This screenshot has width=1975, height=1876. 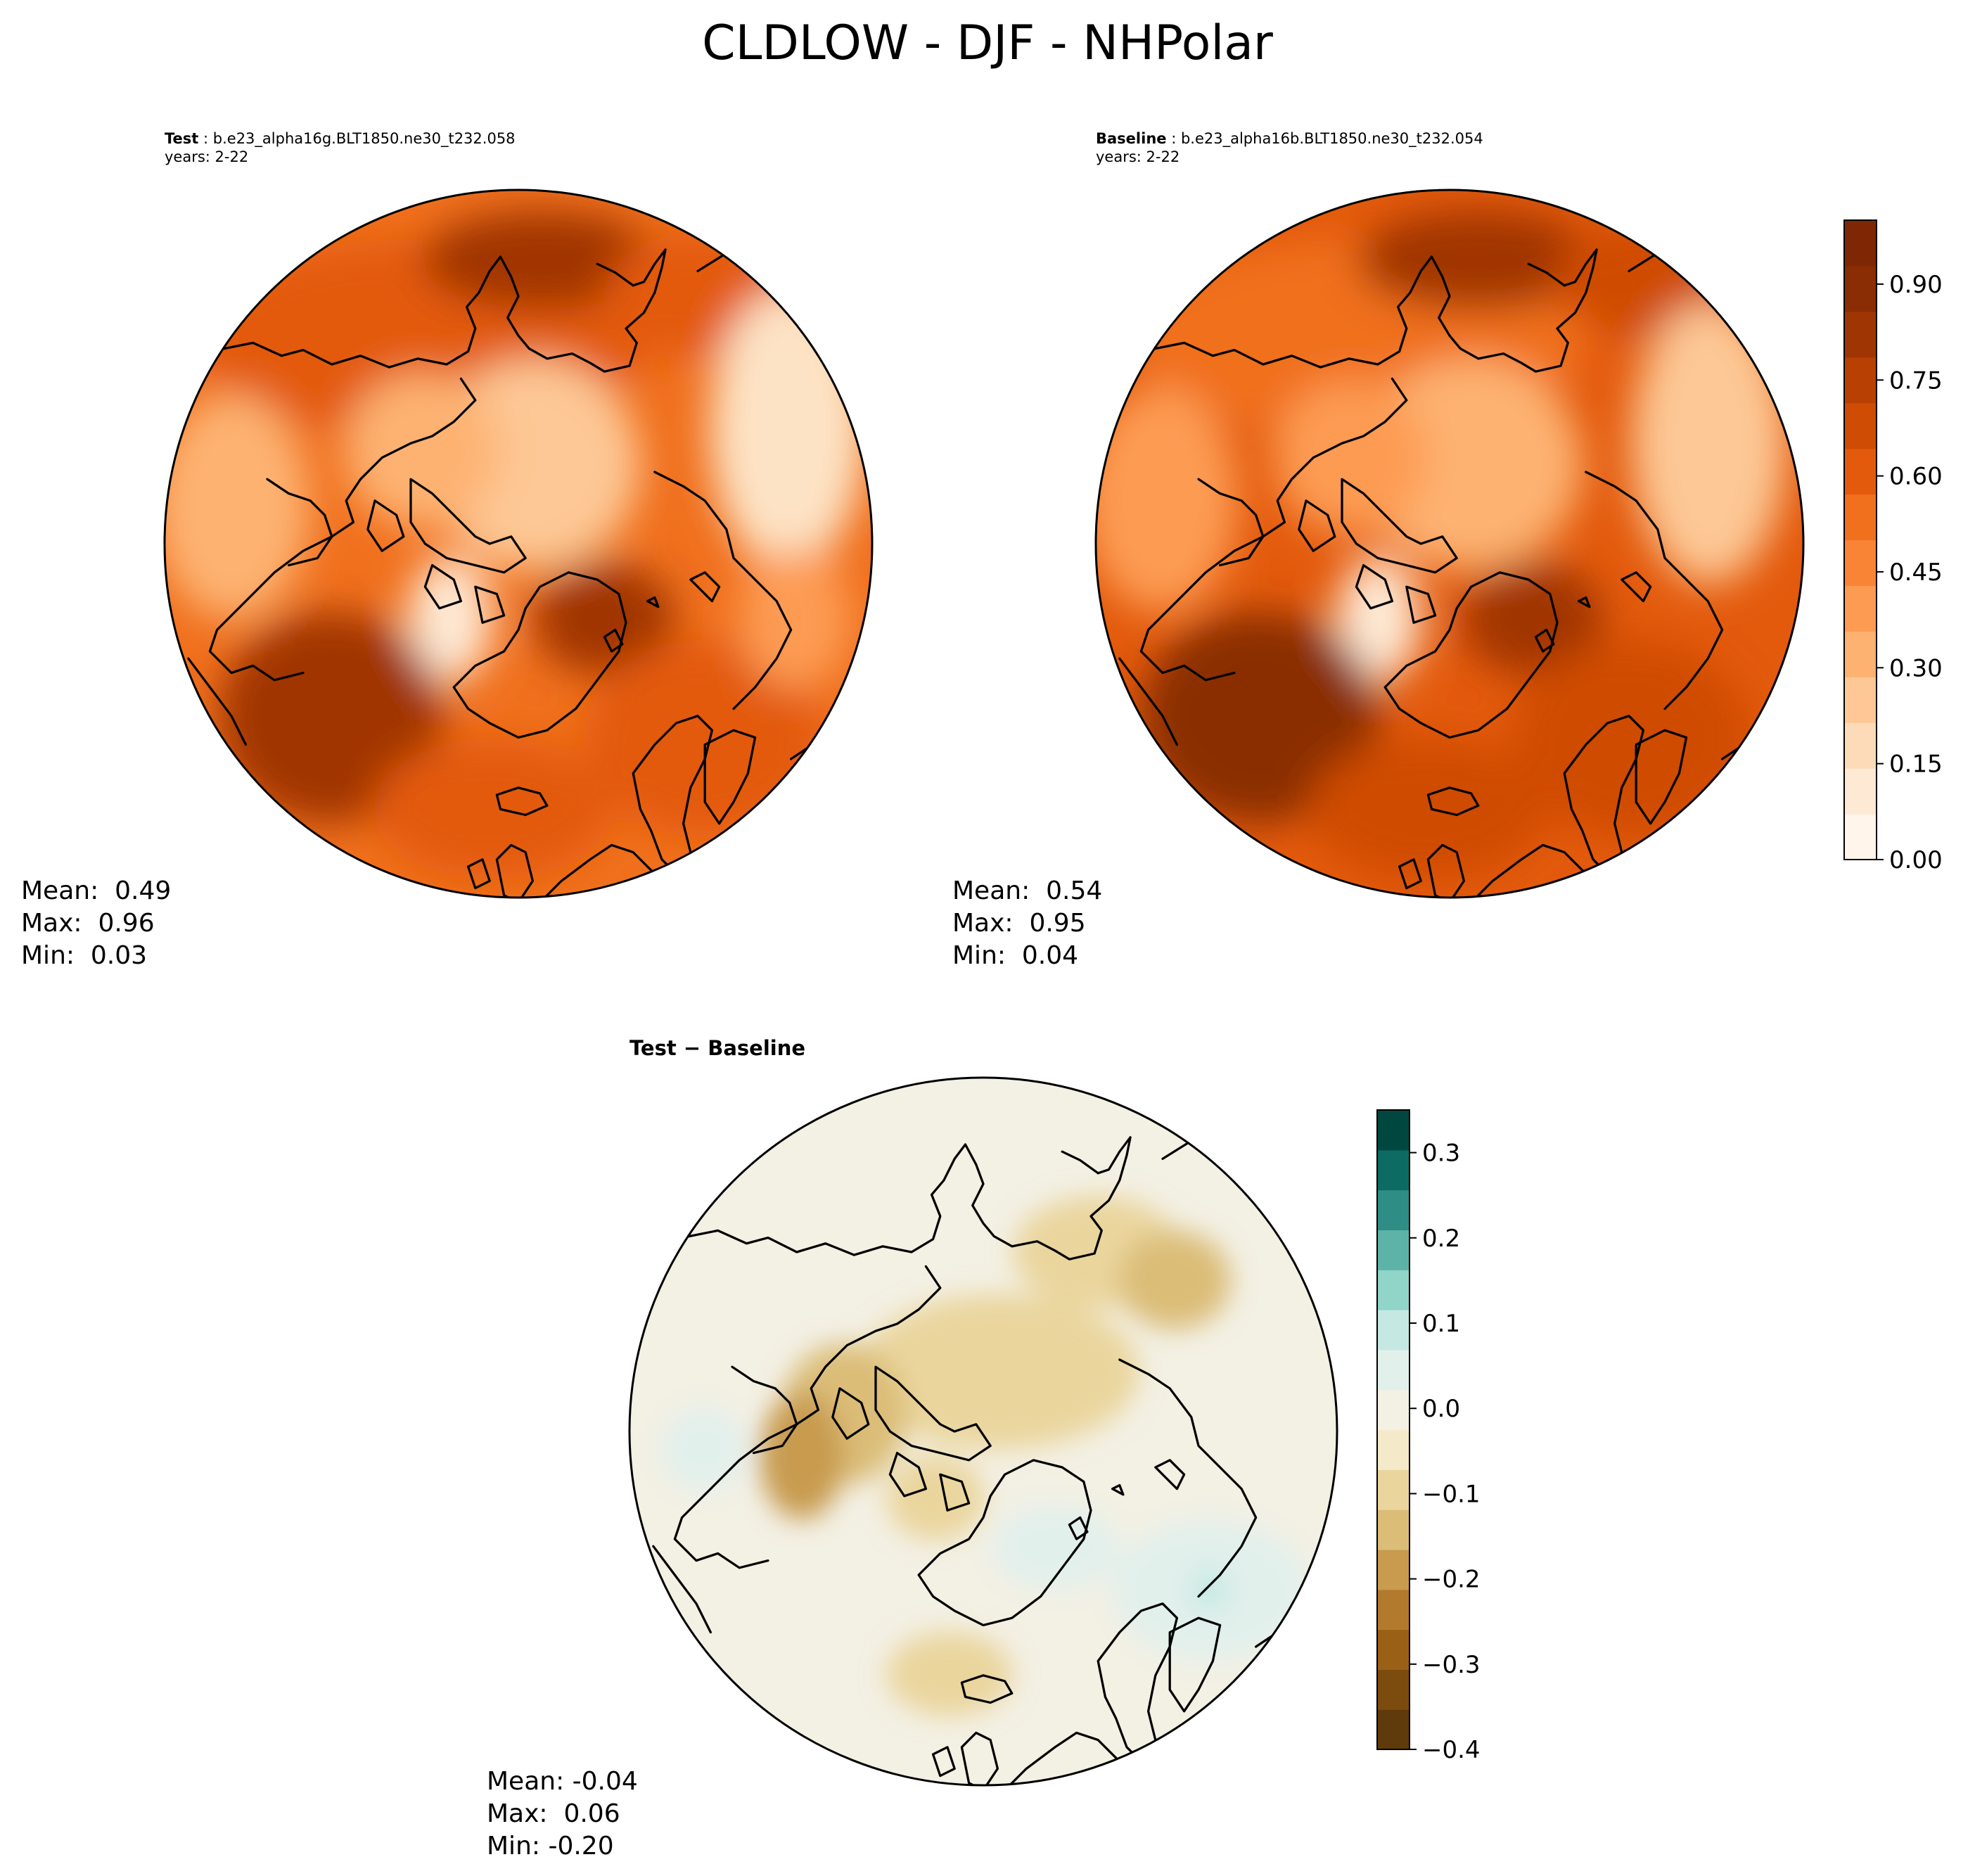 What do you see at coordinates (1451, 1750) in the screenshot?
I see `diff-colorbar-tick-label: −0.4` at bounding box center [1451, 1750].